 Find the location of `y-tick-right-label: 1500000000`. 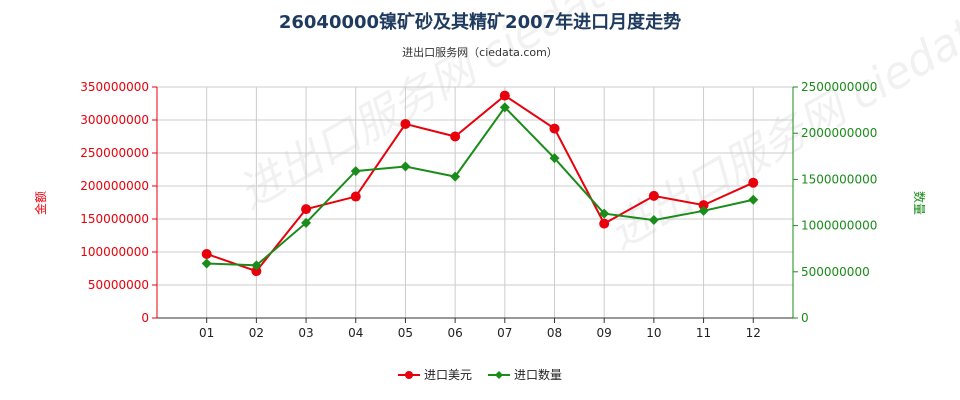

y-tick-right-label: 1500000000 is located at coordinates (839, 179).